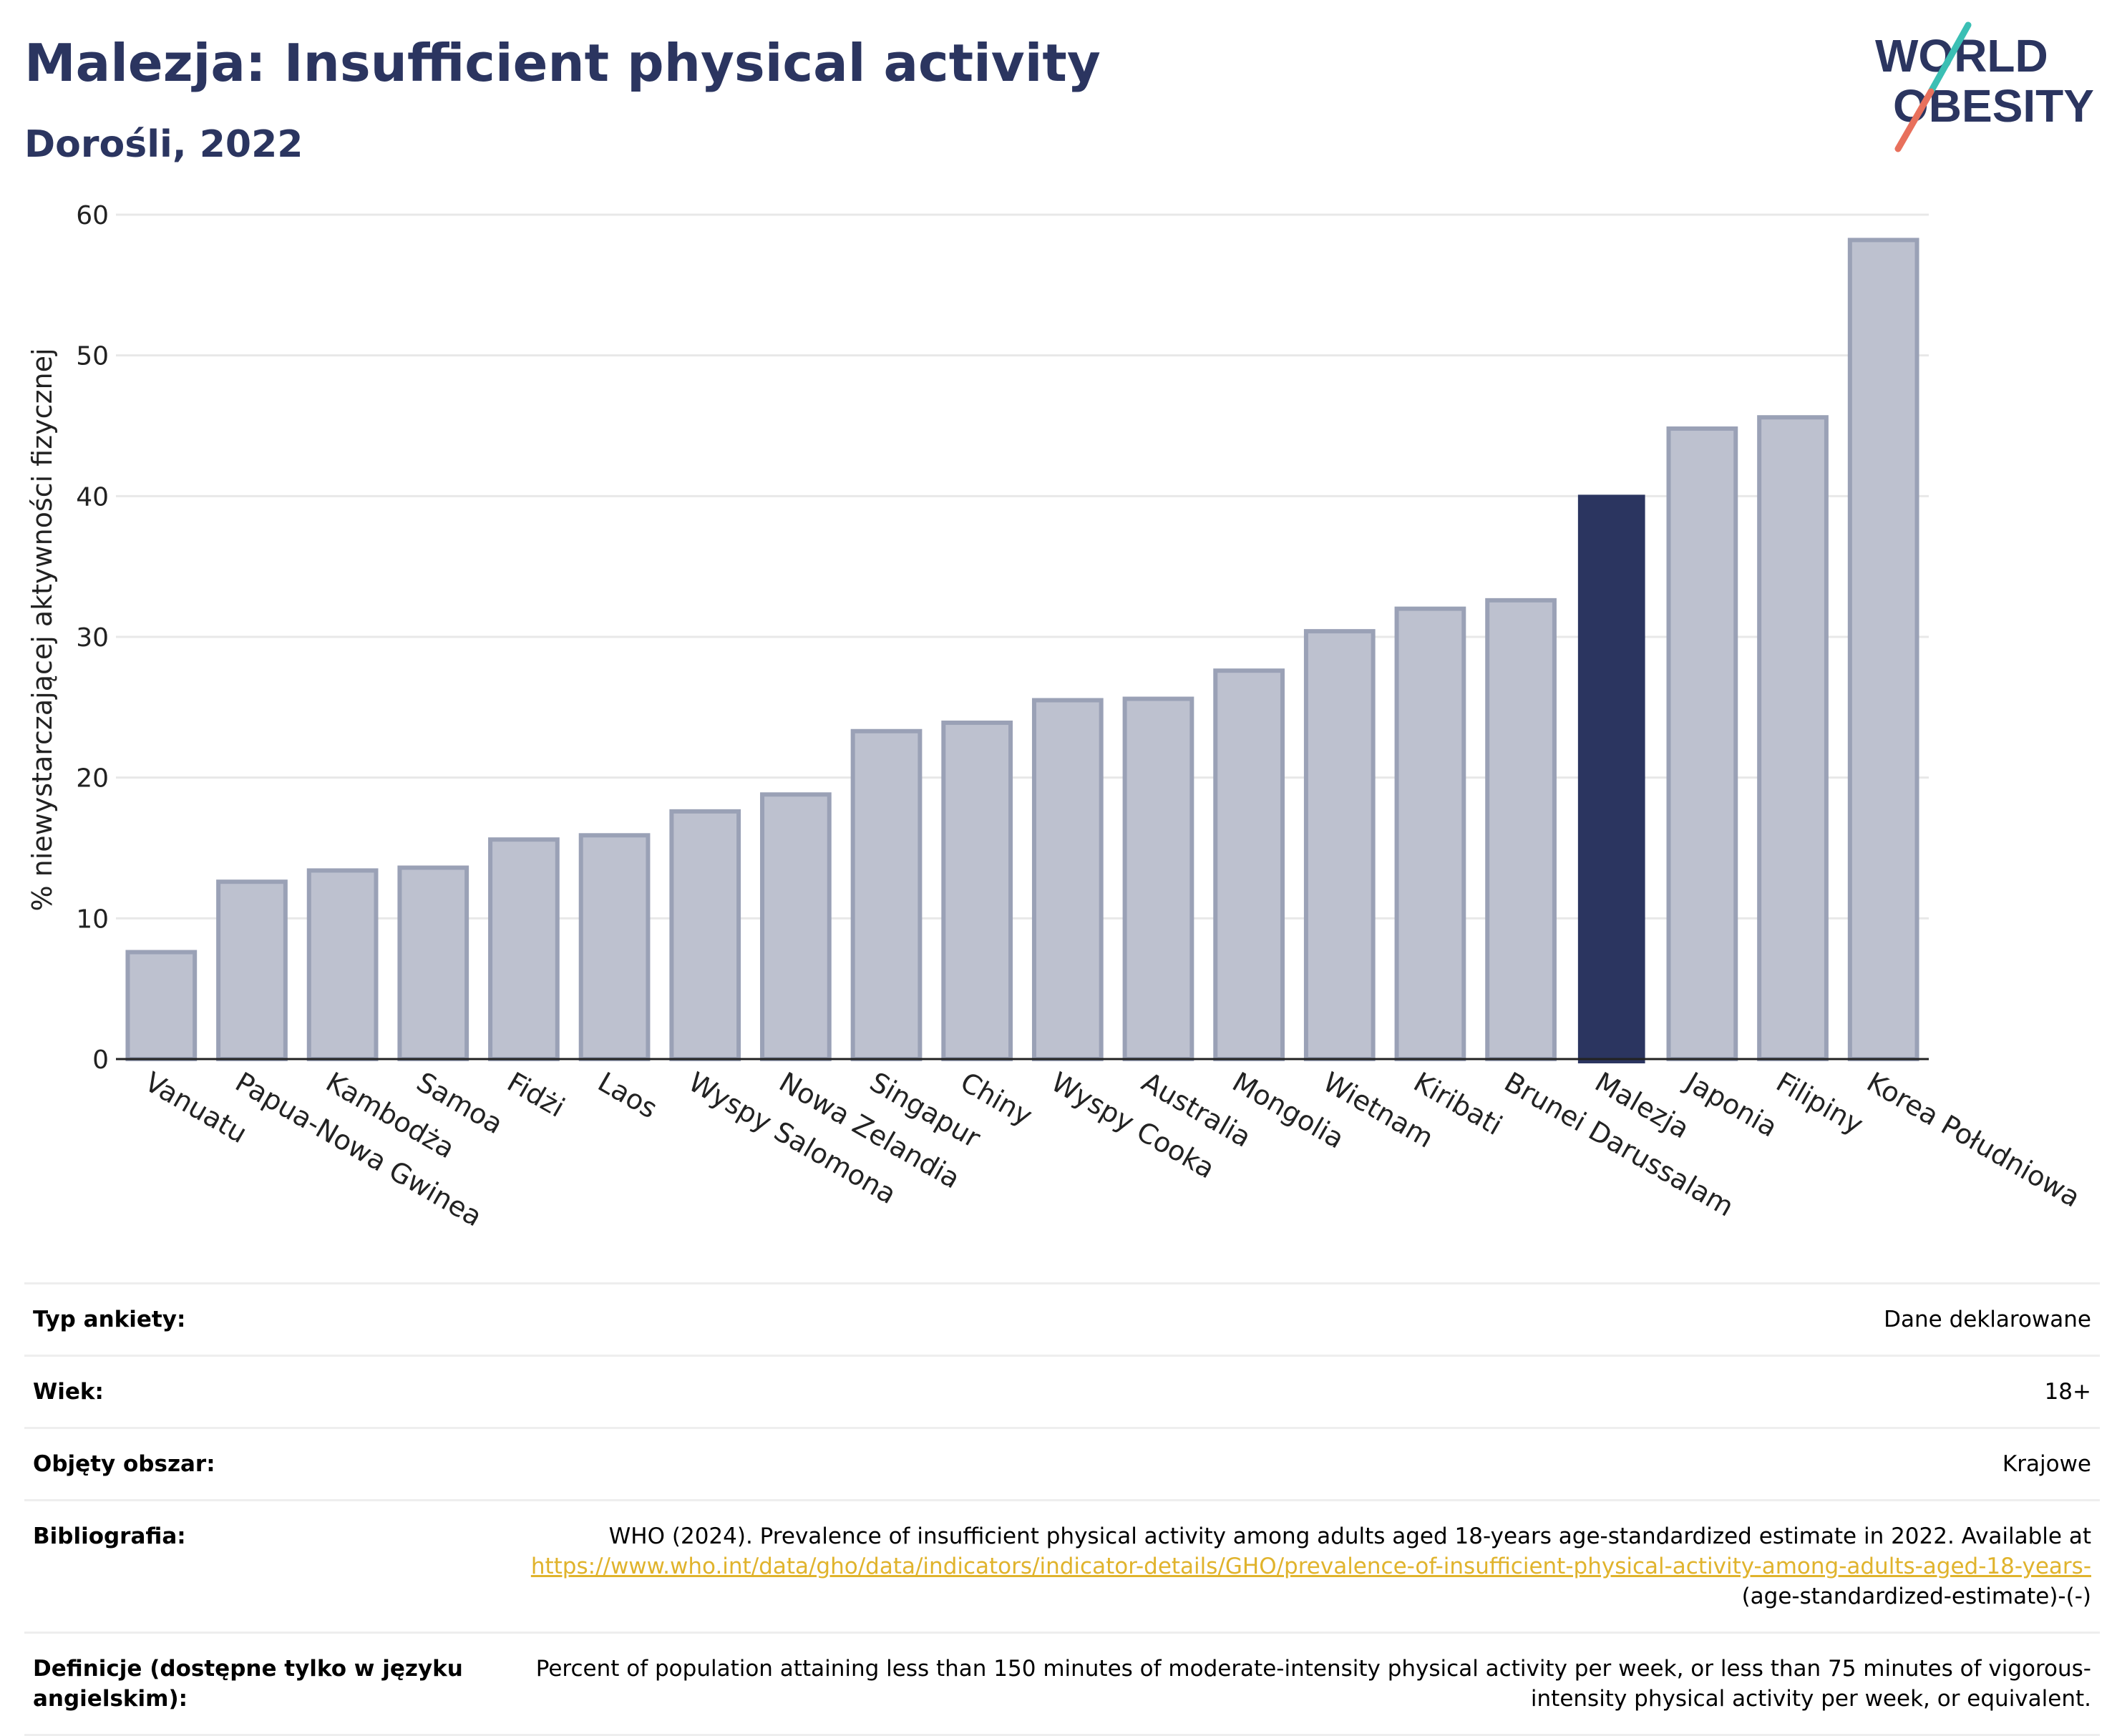 The height and width of the screenshot is (1736, 2117). I want to click on info-value: 18+, so click(2067, 1392).